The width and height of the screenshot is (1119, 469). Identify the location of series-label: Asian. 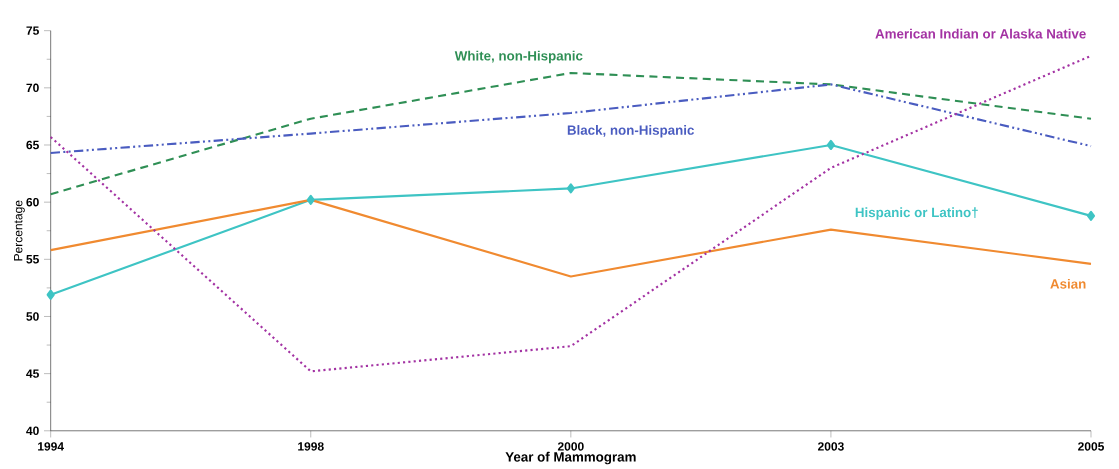
(1068, 284).